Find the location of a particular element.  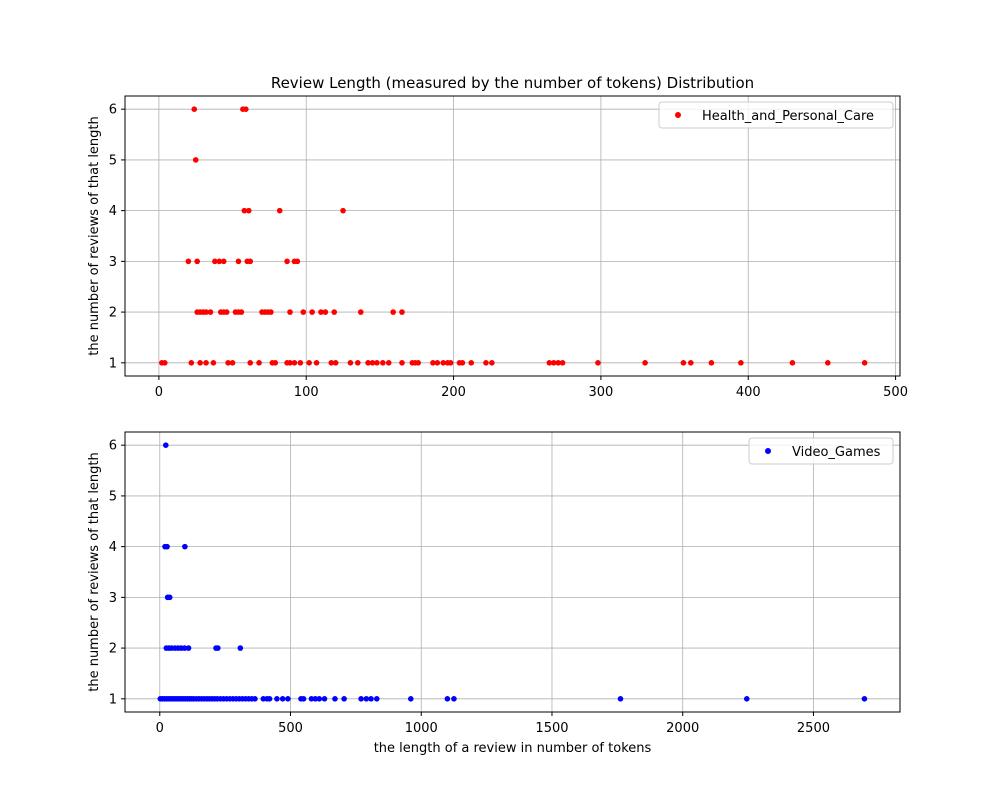

bottom-y-tick-label: 5 is located at coordinates (113, 496).